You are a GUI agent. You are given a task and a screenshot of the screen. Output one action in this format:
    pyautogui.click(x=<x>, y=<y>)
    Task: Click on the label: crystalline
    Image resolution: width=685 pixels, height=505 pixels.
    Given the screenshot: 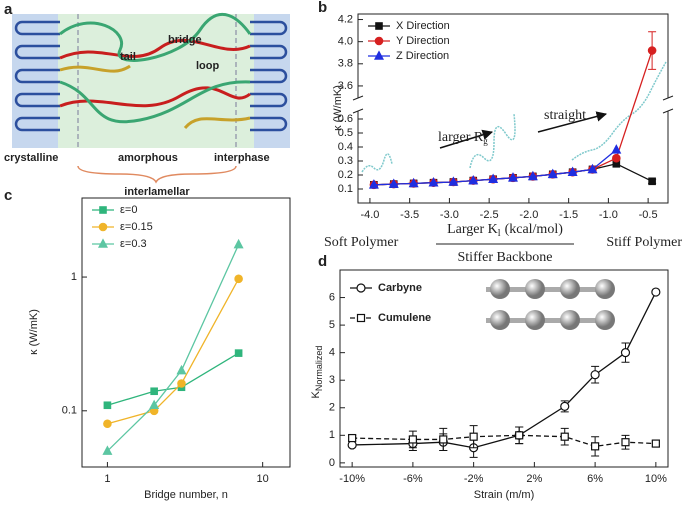 What is the action you would take?
    pyautogui.click(x=31, y=158)
    